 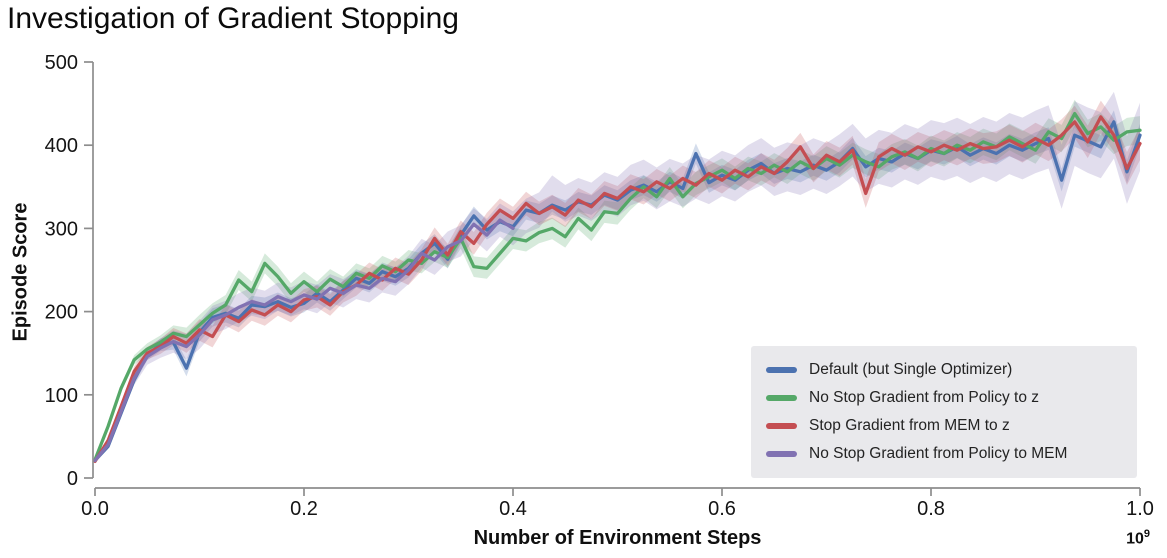 I want to click on legend-item: No Stop Gradient from Policy to z, so click(x=944, y=398).